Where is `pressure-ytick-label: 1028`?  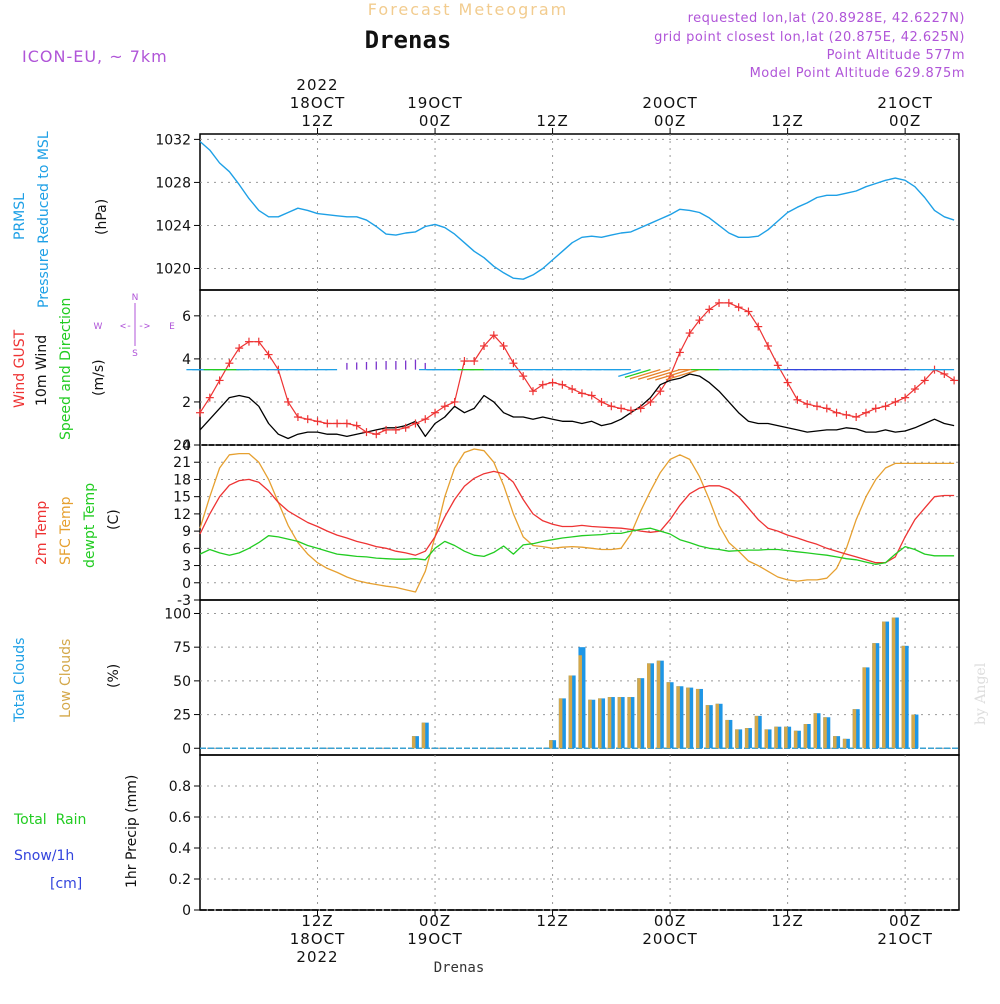
pressure-ytick-label: 1028 is located at coordinates (173, 183).